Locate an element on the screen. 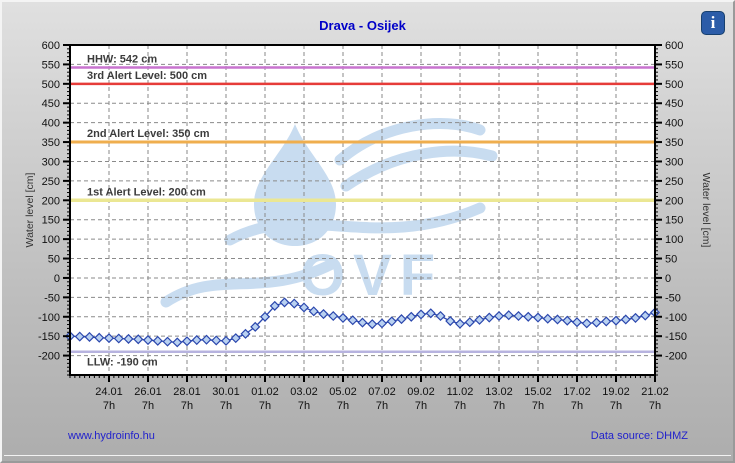 The image size is (735, 463). reference-line-label: 1st Alert Level: 200 cm is located at coordinates (146, 192).